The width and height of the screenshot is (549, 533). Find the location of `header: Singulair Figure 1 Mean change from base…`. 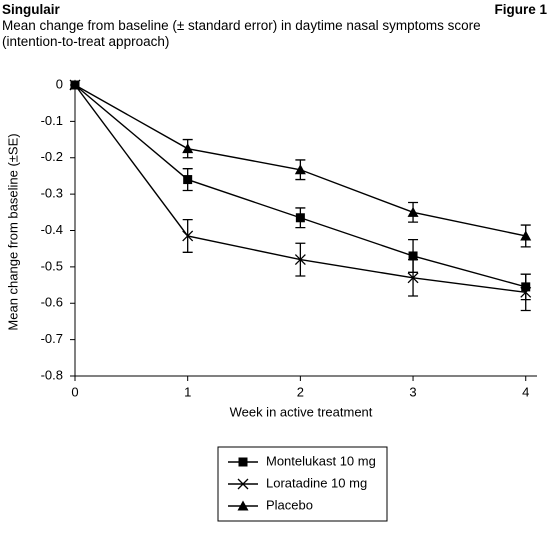

header: Singulair Figure 1 Mean change from base… is located at coordinates (274, 26).